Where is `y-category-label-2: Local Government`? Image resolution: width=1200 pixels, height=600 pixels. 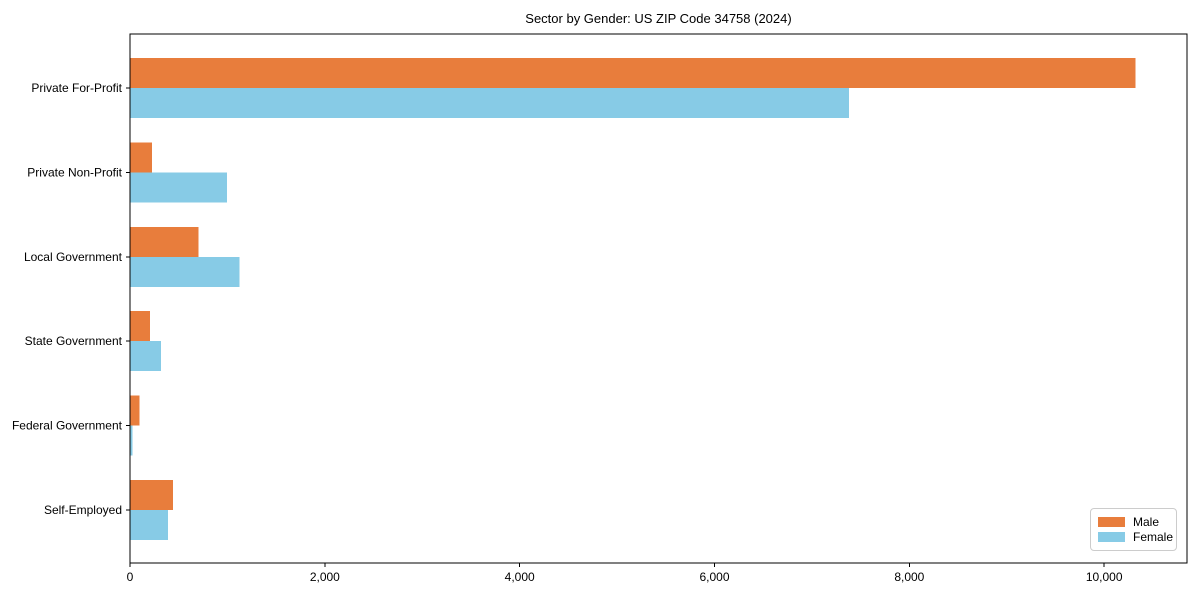
y-category-label-2: Local Government is located at coordinates (73, 257).